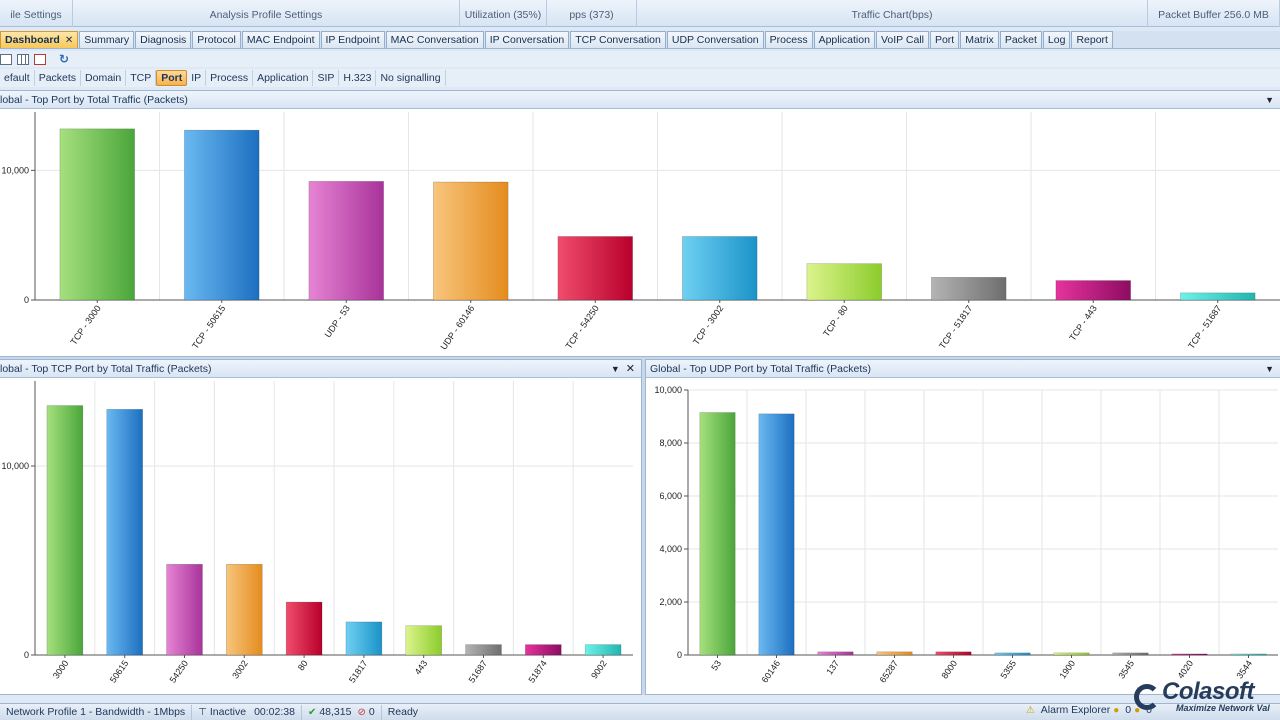 This screenshot has height=720, width=1280. What do you see at coordinates (216, 39) in the screenshot?
I see `tab-protocol: Protocol` at bounding box center [216, 39].